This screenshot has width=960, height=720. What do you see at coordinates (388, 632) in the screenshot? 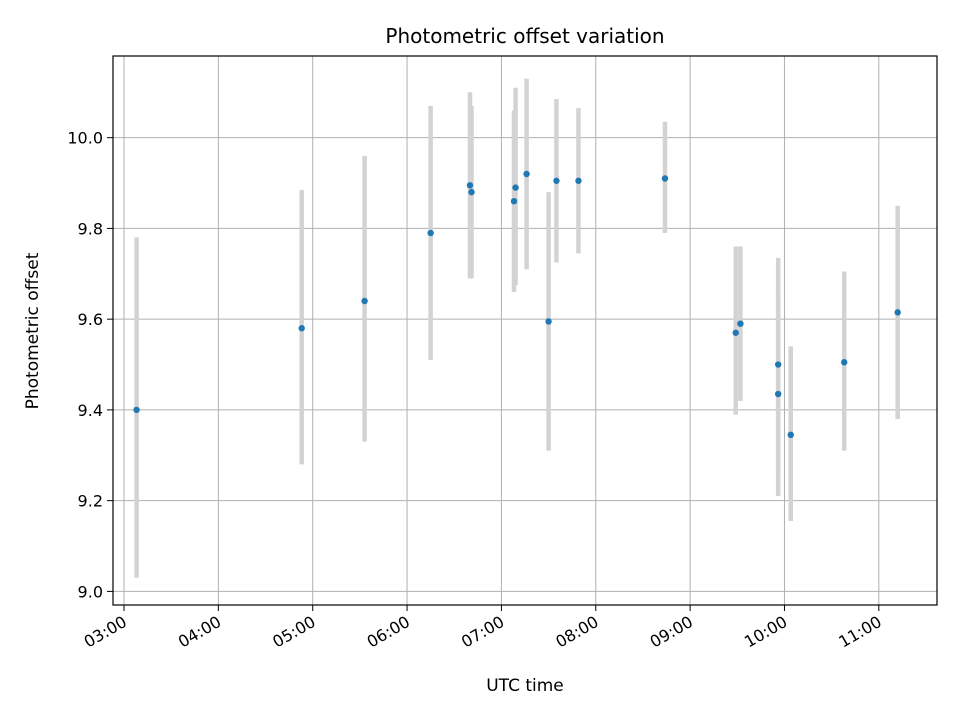
I see `x-tick-label: 06:00` at bounding box center [388, 632].